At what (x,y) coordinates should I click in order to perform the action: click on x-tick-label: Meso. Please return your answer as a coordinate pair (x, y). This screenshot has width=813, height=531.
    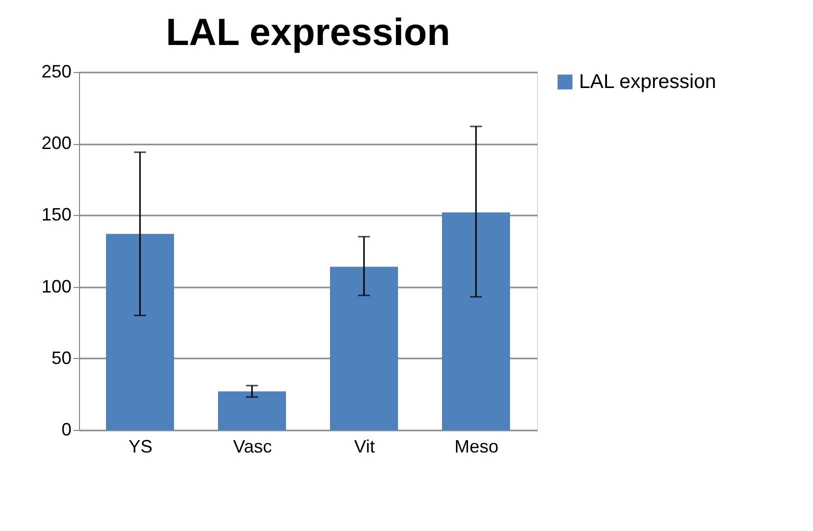
    Looking at the image, I should click on (476, 446).